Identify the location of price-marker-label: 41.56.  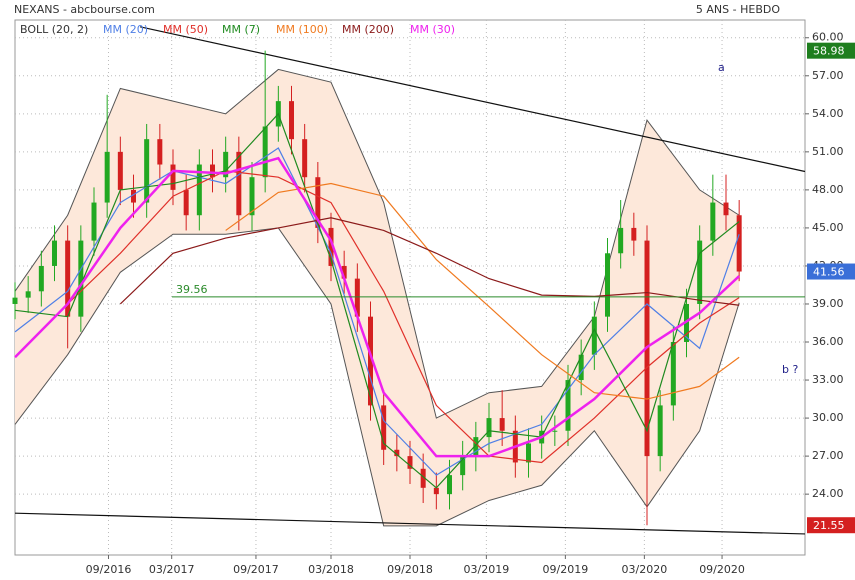
(829, 272).